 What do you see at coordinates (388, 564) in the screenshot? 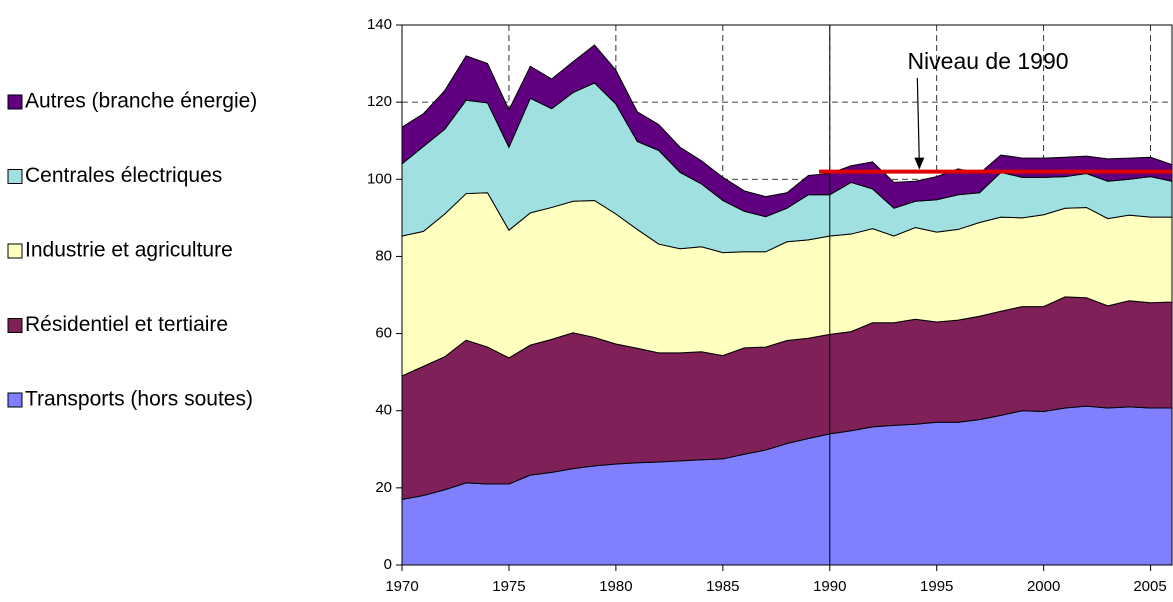
I see `y-tick-label: 0` at bounding box center [388, 564].